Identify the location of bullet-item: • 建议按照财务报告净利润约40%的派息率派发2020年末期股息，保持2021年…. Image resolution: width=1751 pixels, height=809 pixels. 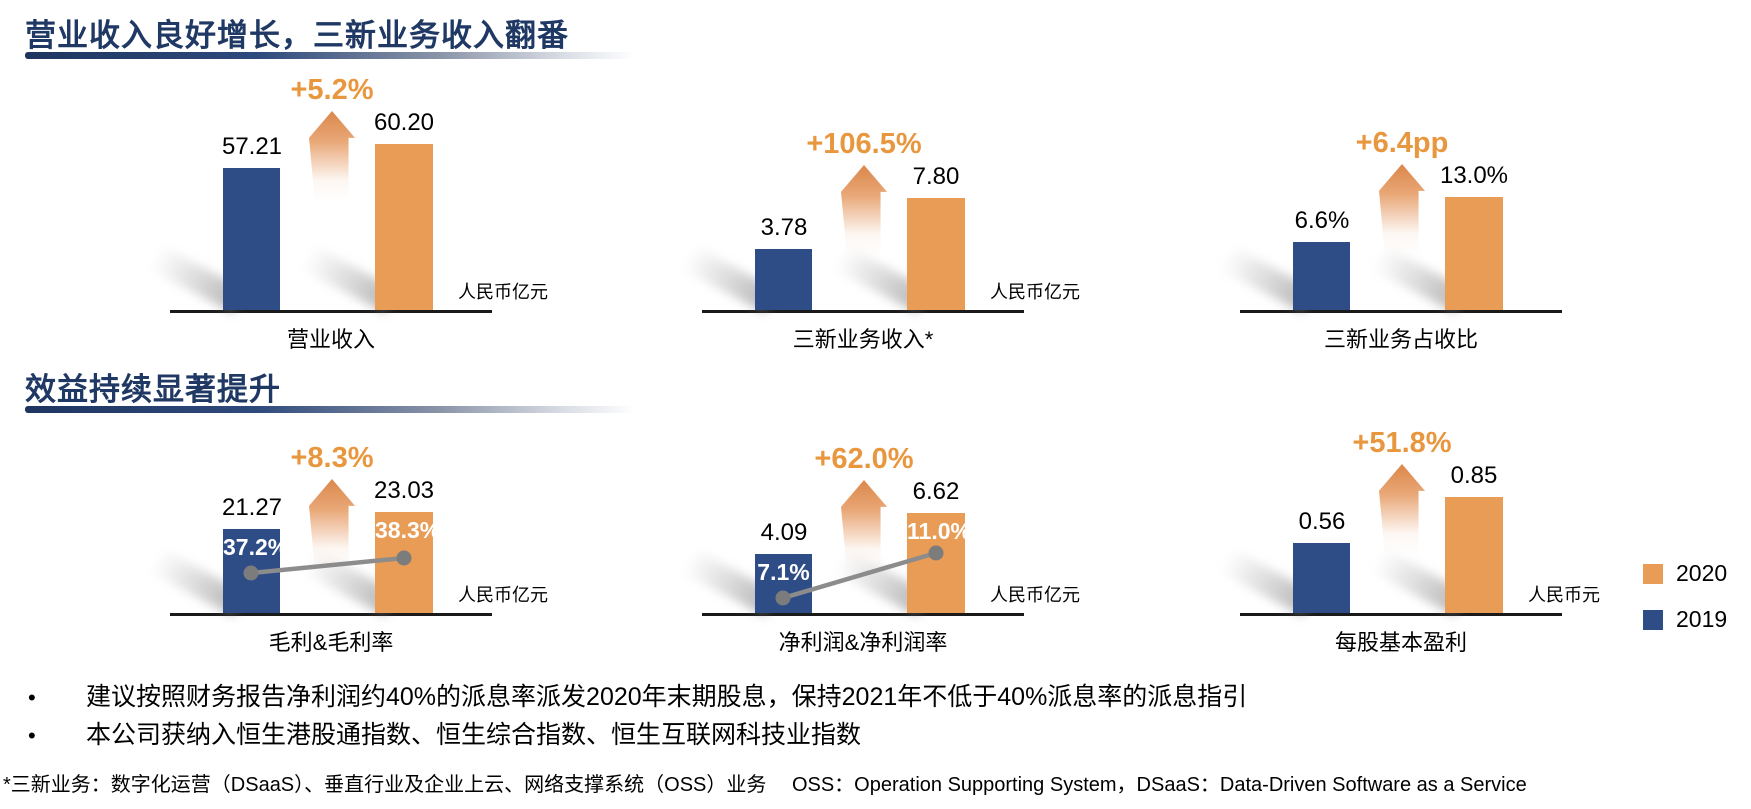
(853, 697).